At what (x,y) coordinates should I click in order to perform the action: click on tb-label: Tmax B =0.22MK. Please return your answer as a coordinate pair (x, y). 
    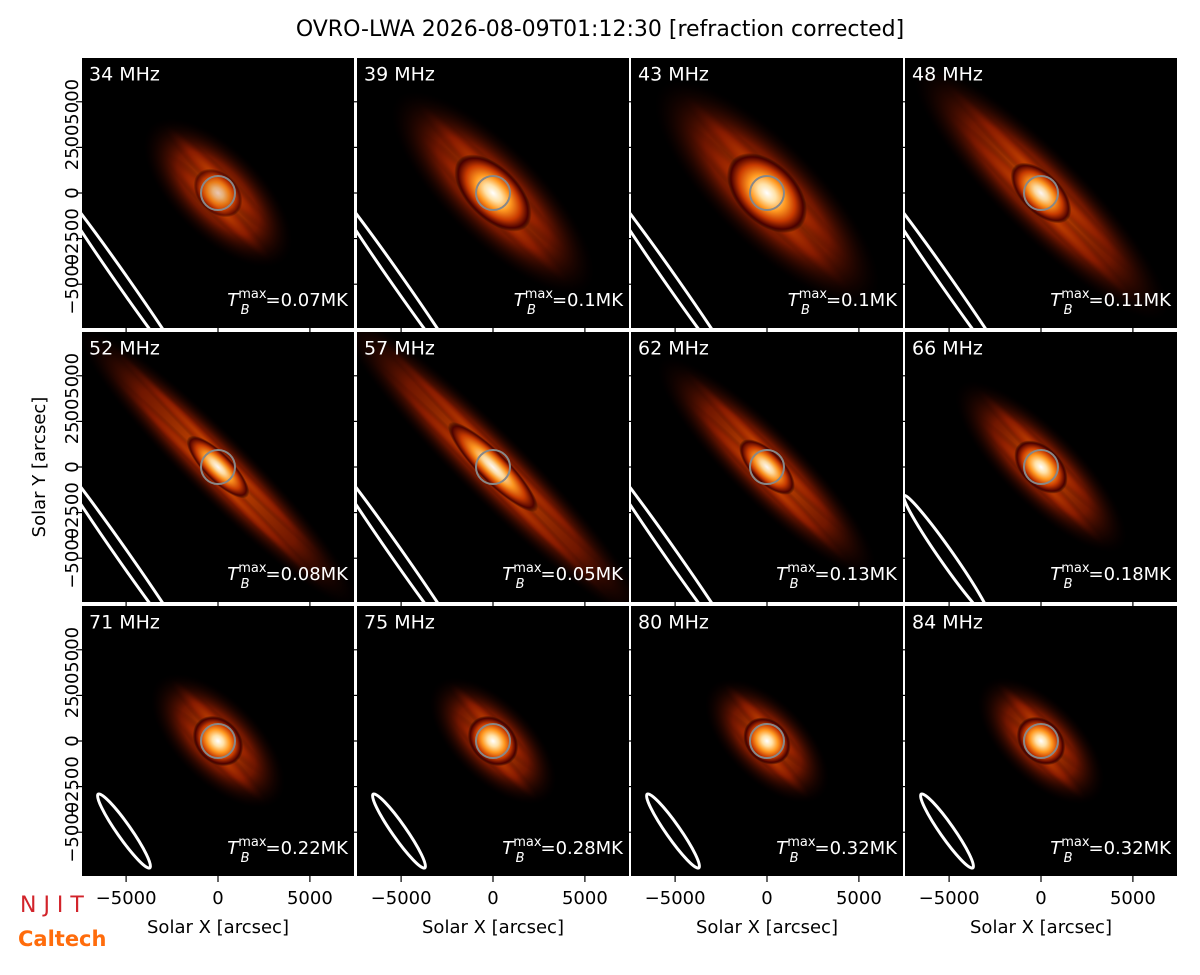
    Looking at the image, I should click on (288, 850).